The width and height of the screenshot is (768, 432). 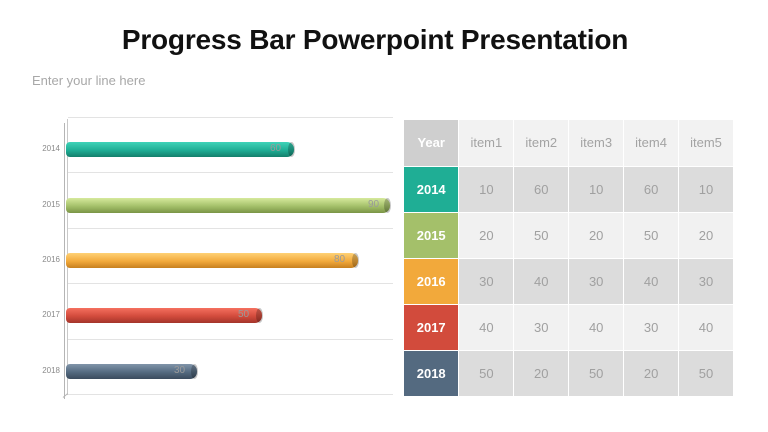 I want to click on bar-value-label: 80, so click(x=340, y=259).